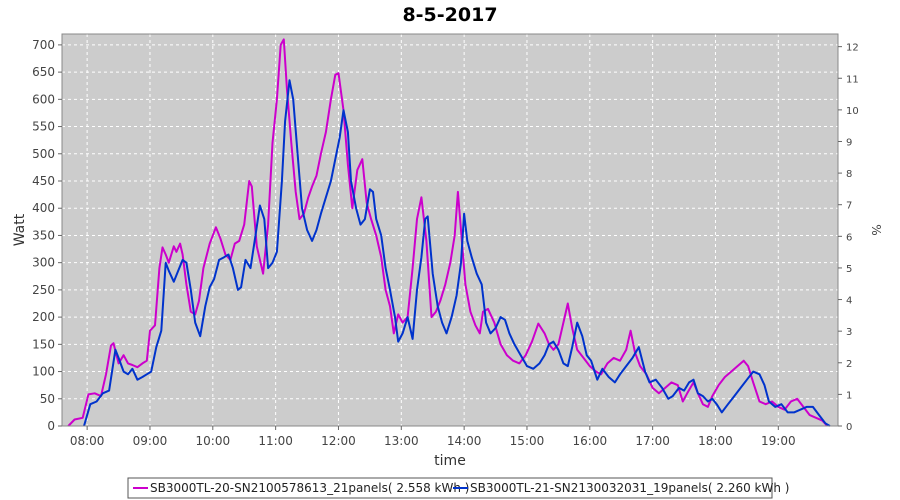 This screenshot has height=500, width=900. What do you see at coordinates (43, 127) in the screenshot?
I see `y-tick-label: 550` at bounding box center [43, 127].